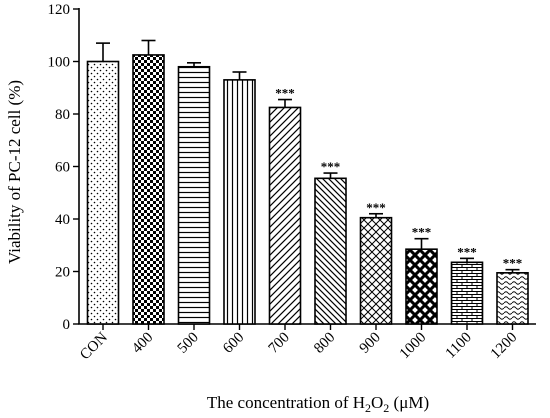  What do you see at coordinates (504, 346) in the screenshot?
I see `x-tick-label: 1200` at bounding box center [504, 346].